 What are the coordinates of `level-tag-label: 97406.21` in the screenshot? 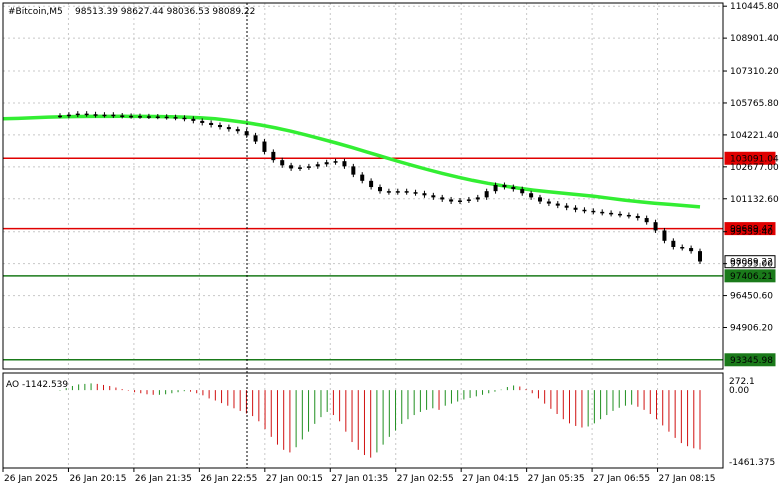 It's located at (751, 277).